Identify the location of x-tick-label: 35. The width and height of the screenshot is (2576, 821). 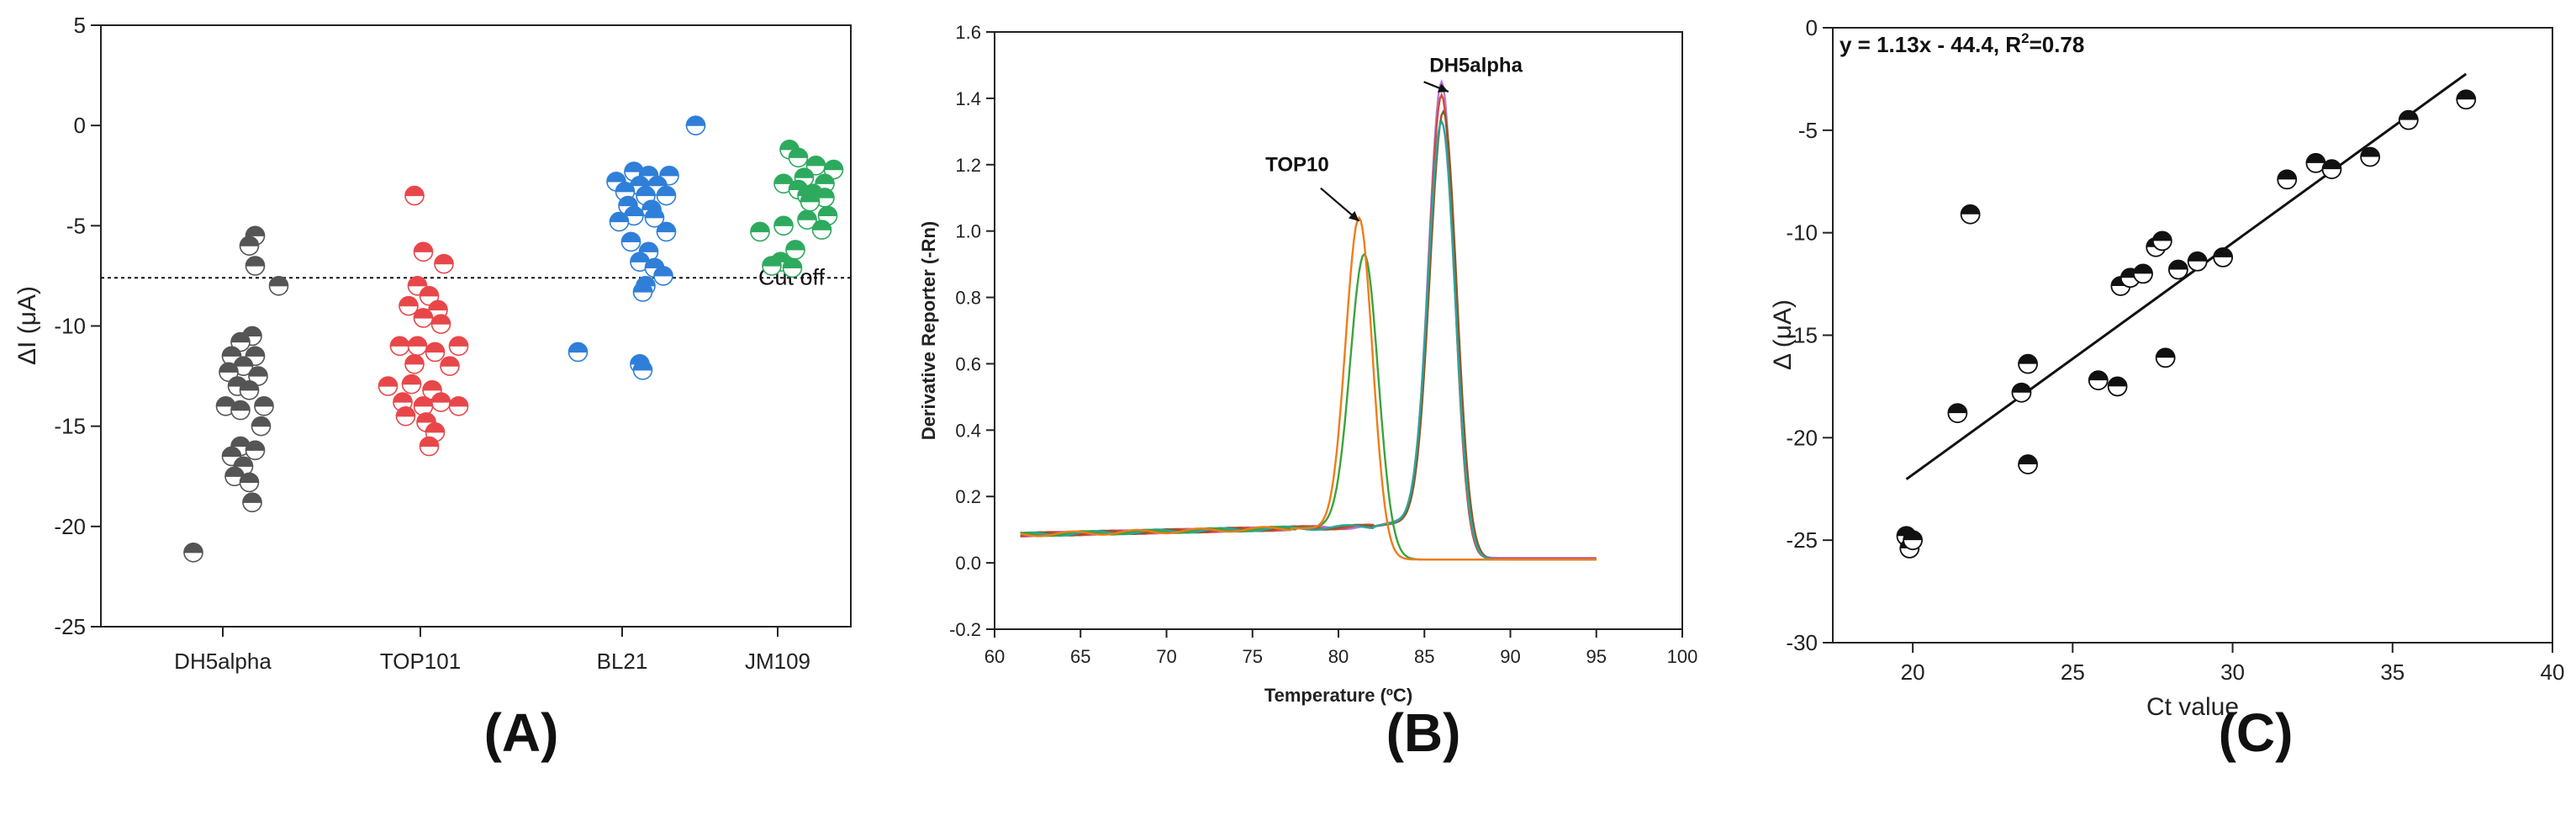
(2392, 672).